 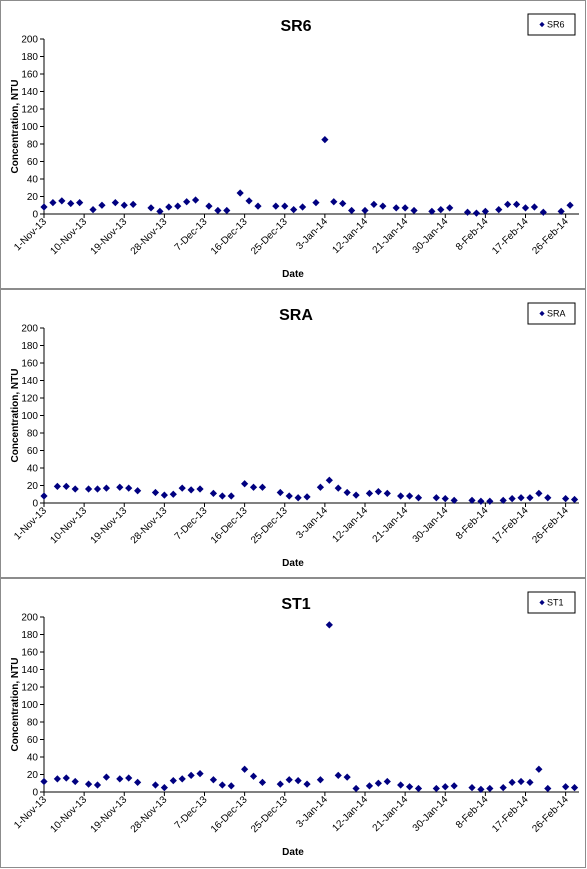 I want to click on legend-label: SRA, so click(x=556, y=314).